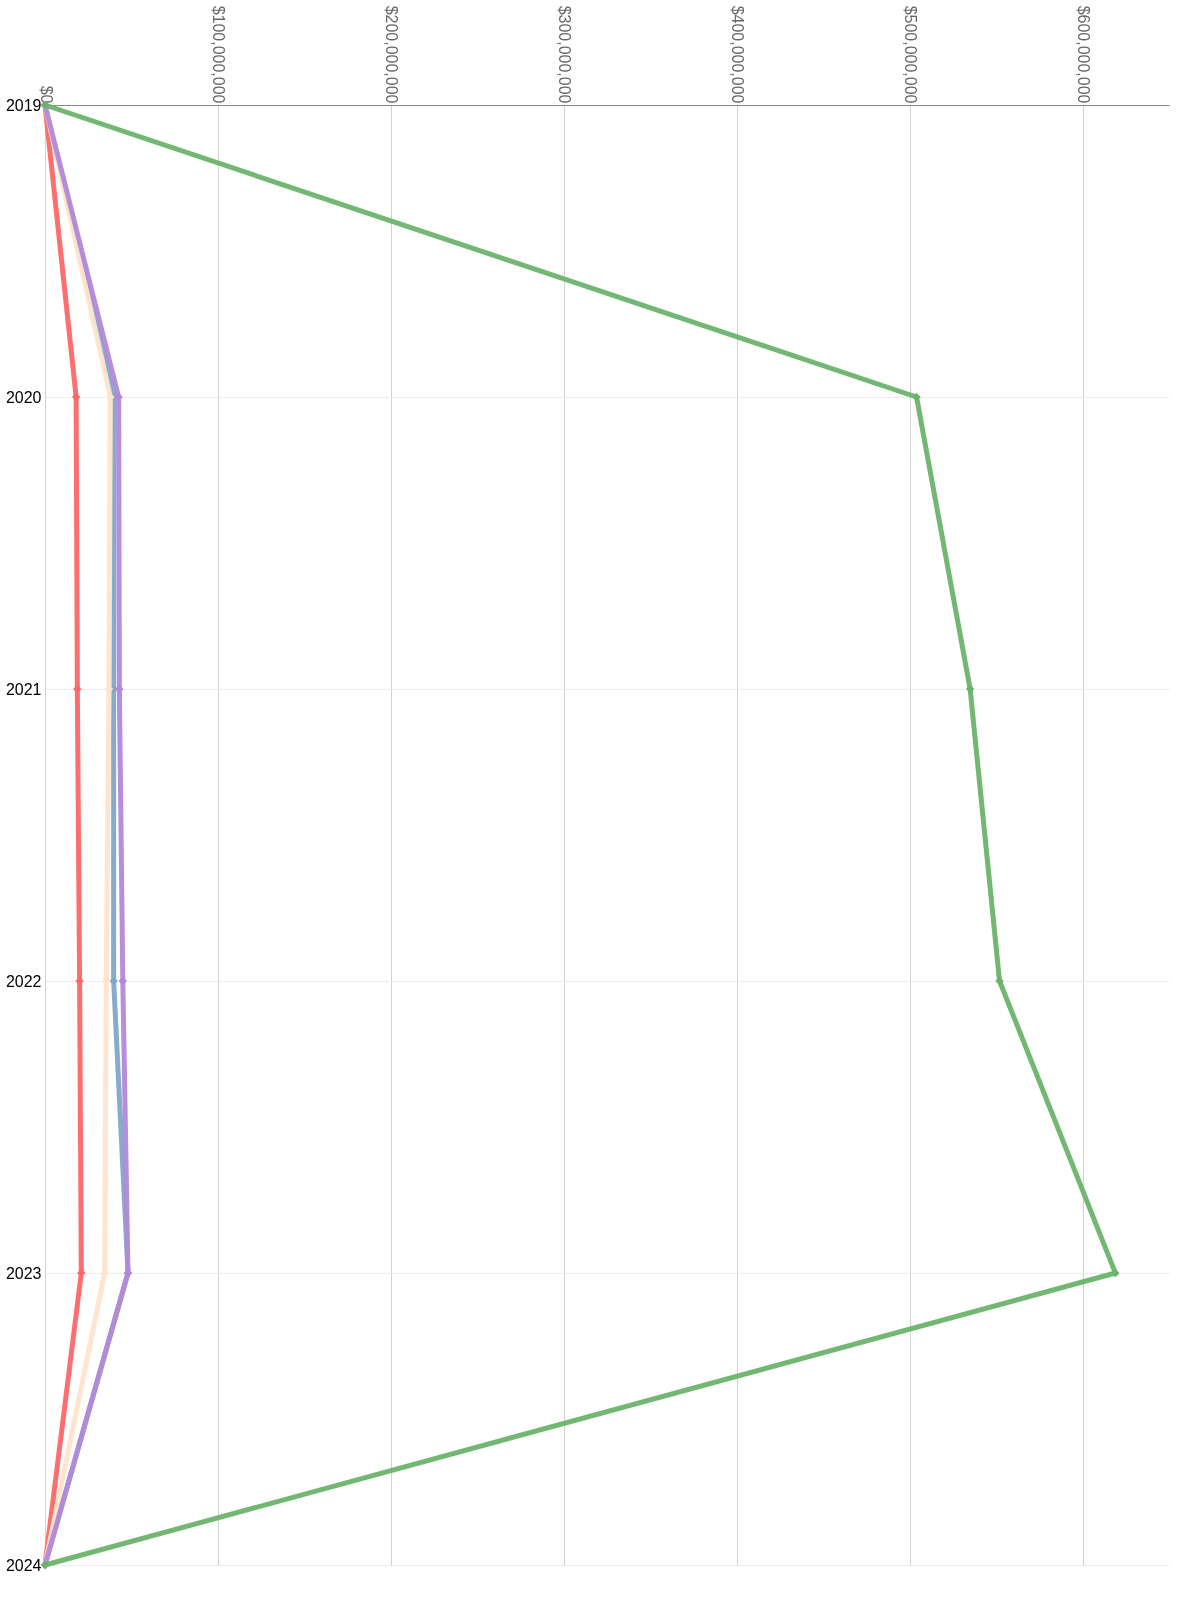 This screenshot has height=1622, width=1196. I want to click on y-tick-label: 2019, so click(23, 105).